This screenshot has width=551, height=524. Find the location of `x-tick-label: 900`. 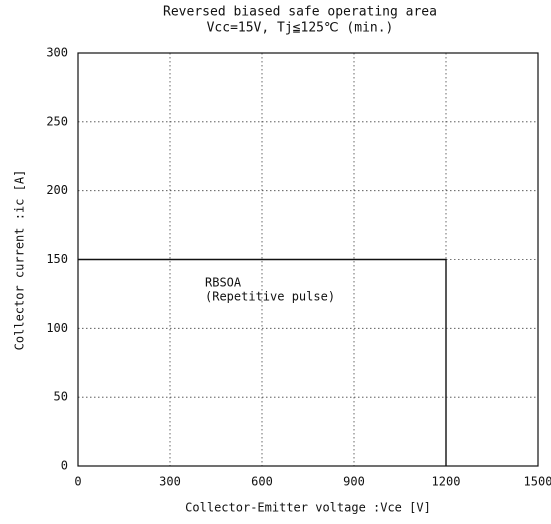

x-tick-label: 900 is located at coordinates (354, 482).